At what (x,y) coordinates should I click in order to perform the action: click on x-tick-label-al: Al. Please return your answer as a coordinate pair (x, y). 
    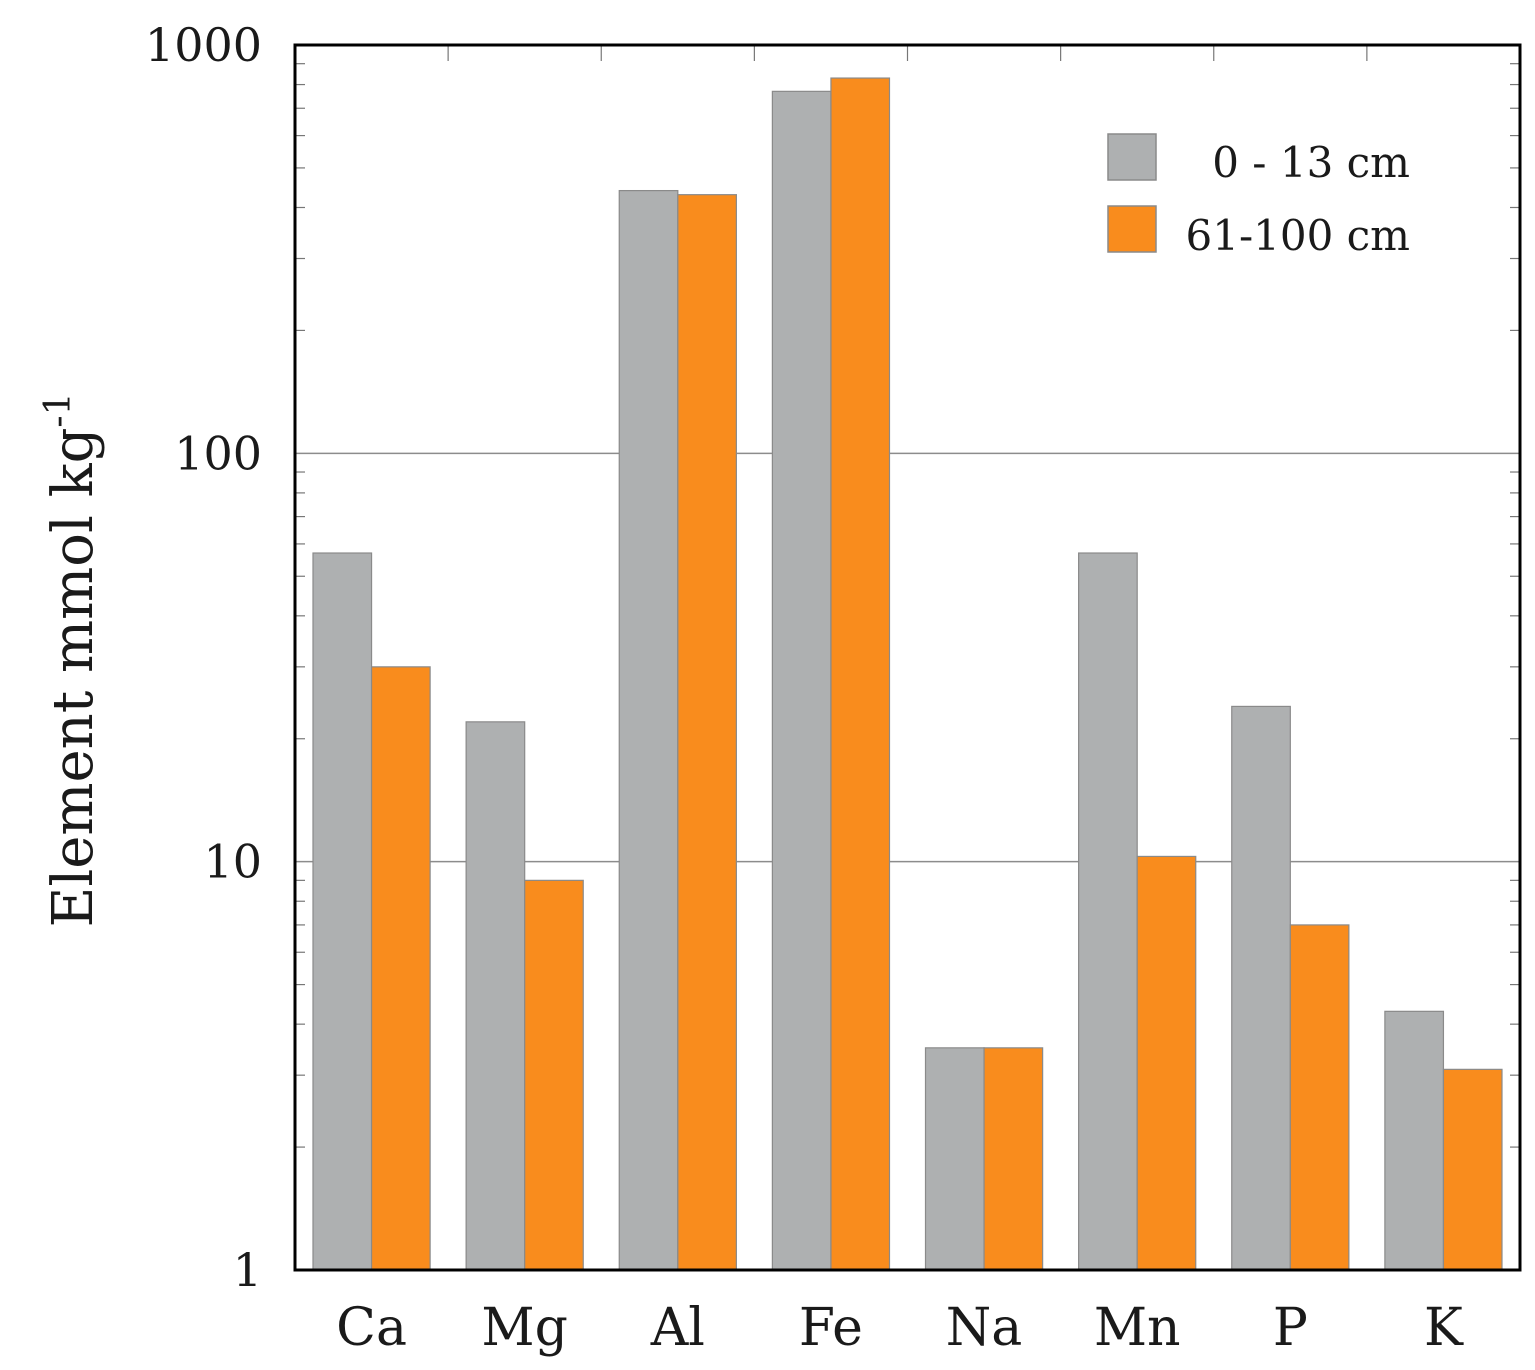
    Looking at the image, I should click on (677, 1328).